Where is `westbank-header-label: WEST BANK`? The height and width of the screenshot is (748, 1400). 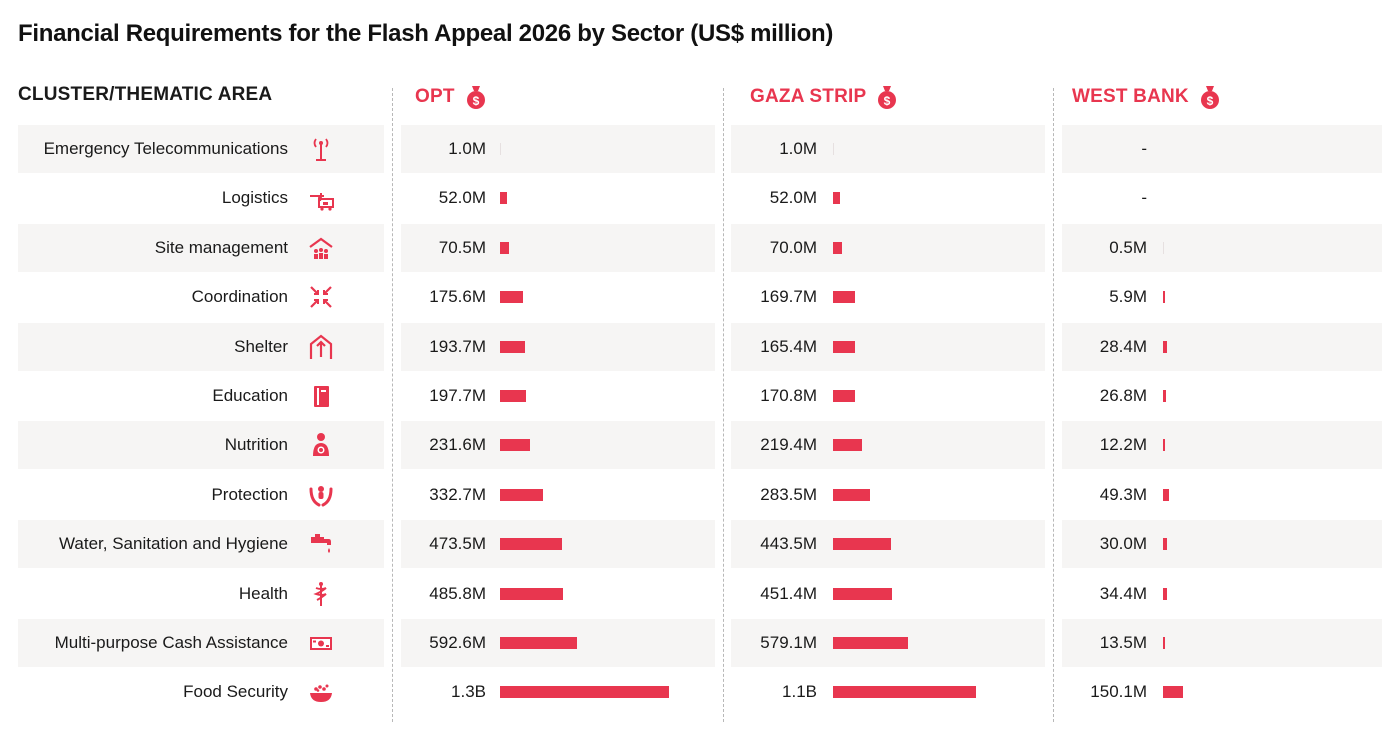
westbank-header-label: WEST BANK is located at coordinates (1130, 96).